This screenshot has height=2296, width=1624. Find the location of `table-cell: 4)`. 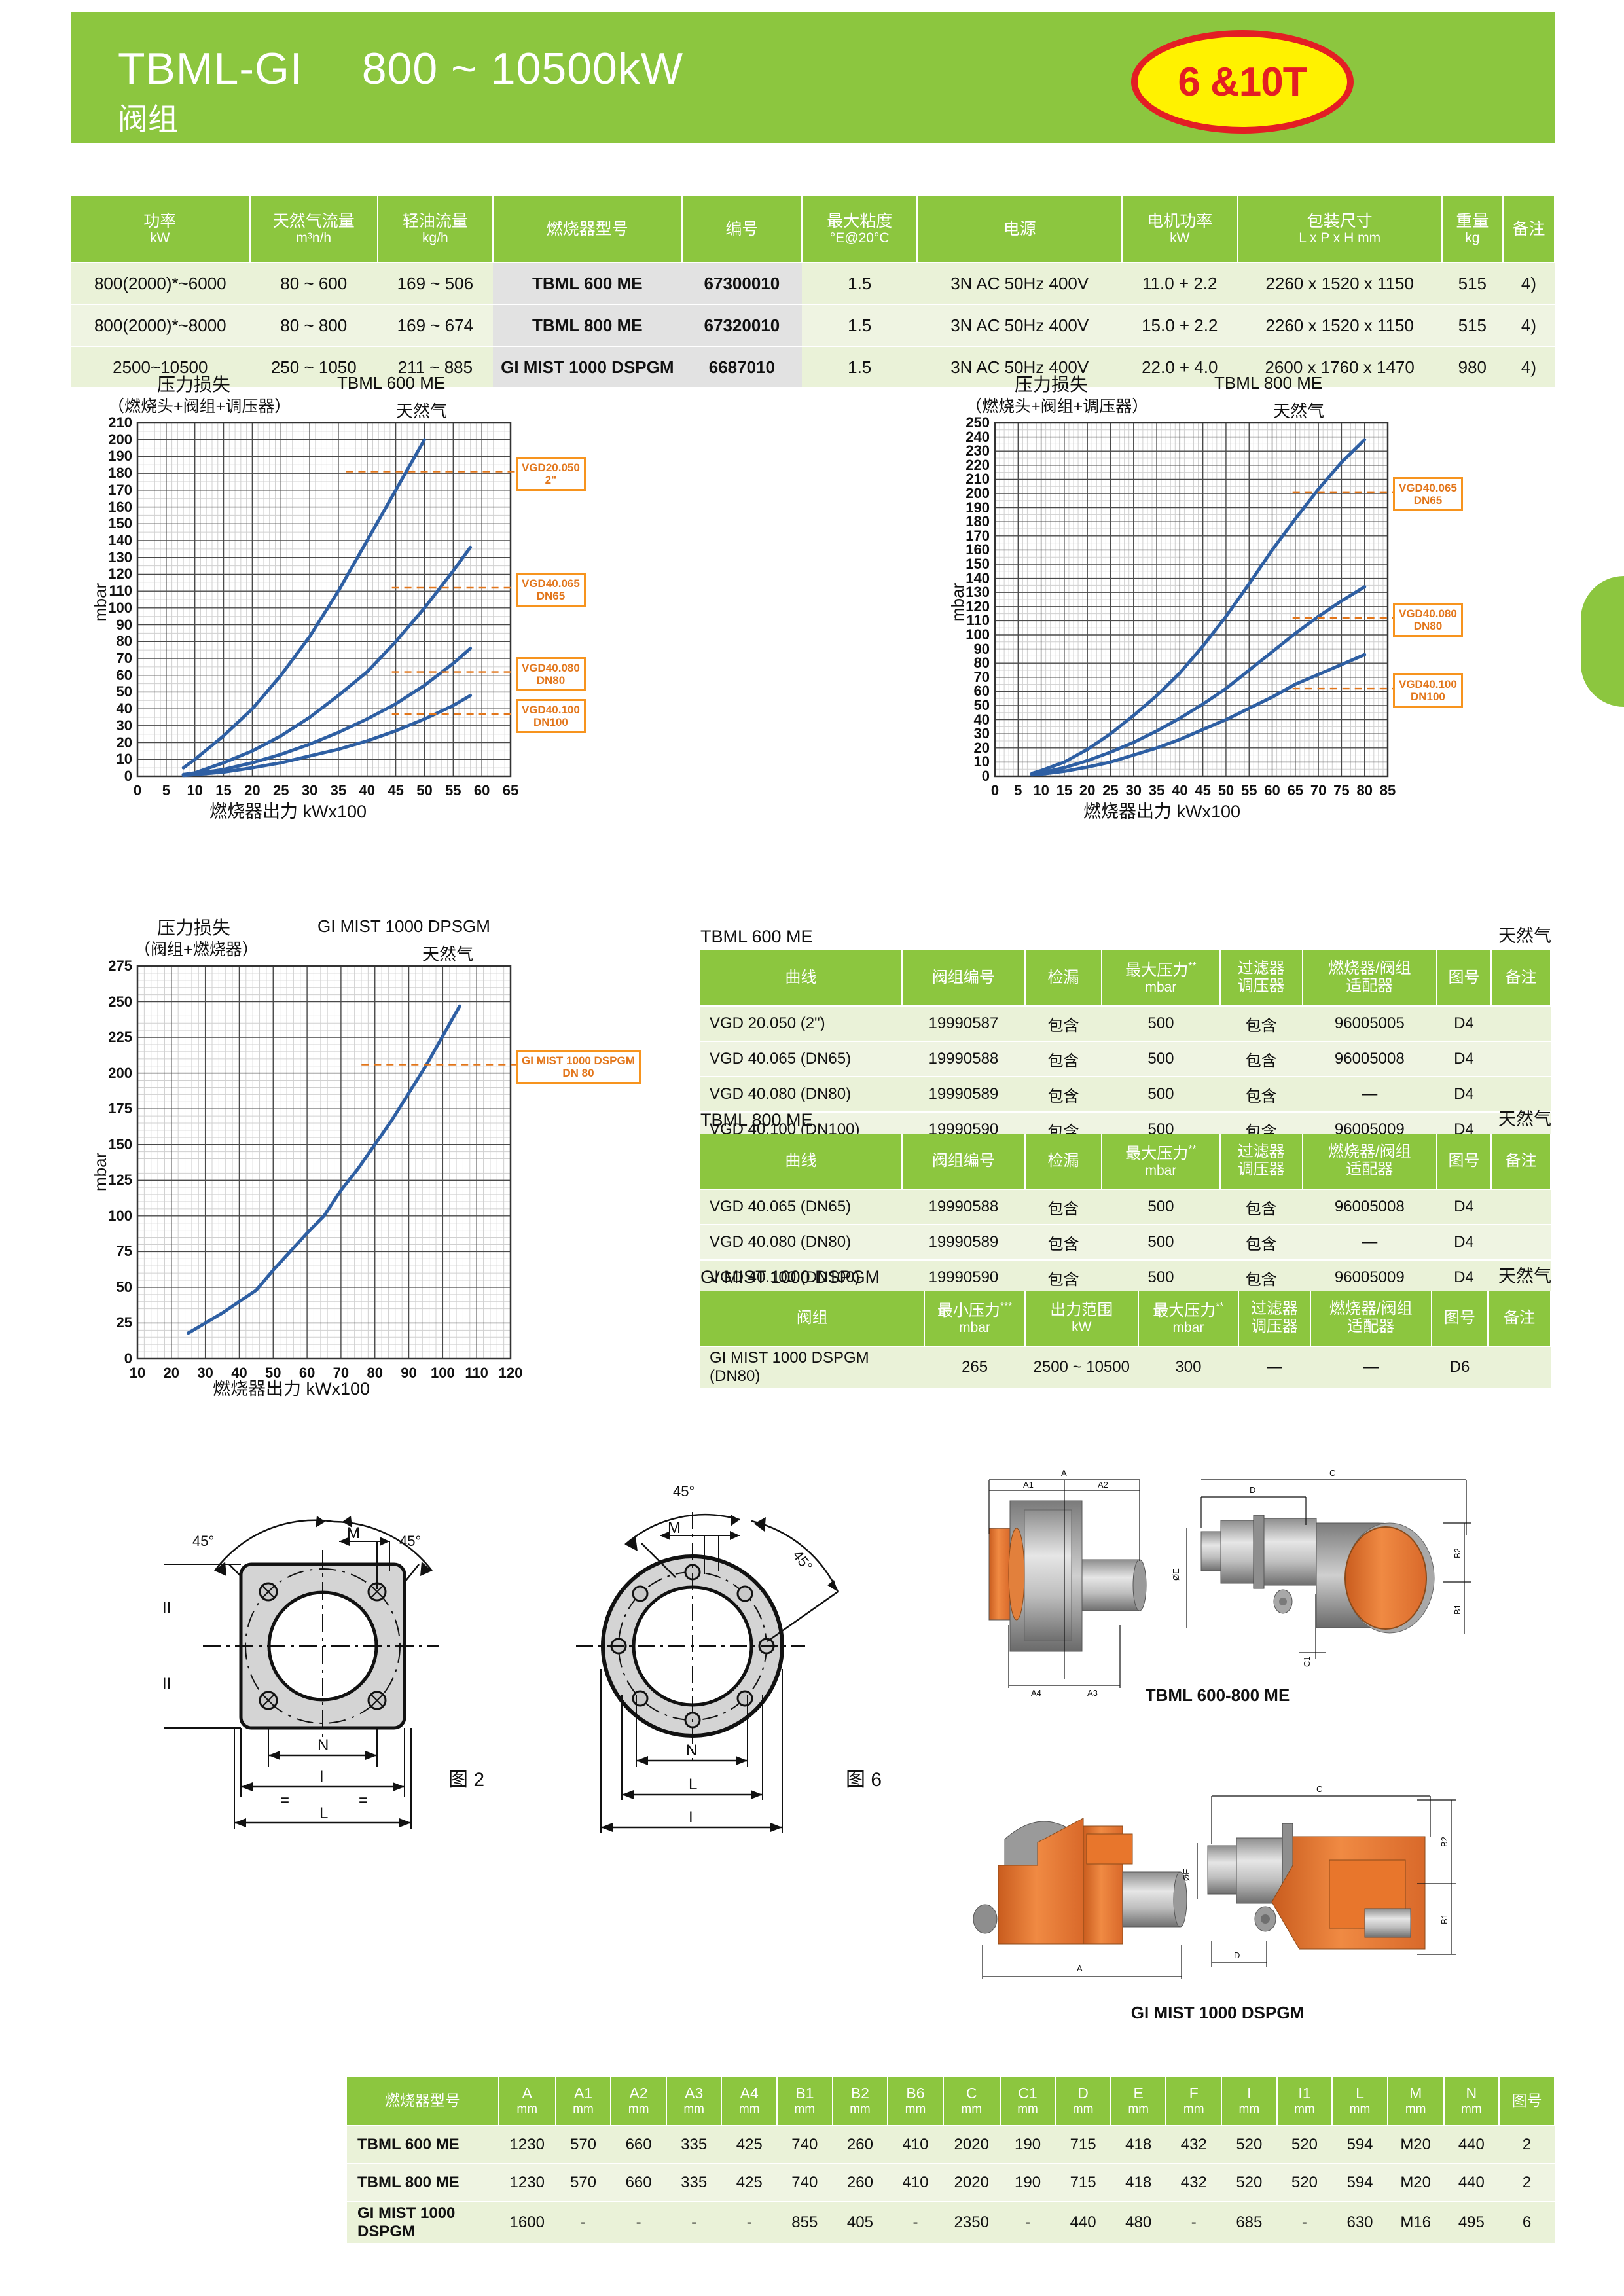

table-cell: 4) is located at coordinates (1528, 283).